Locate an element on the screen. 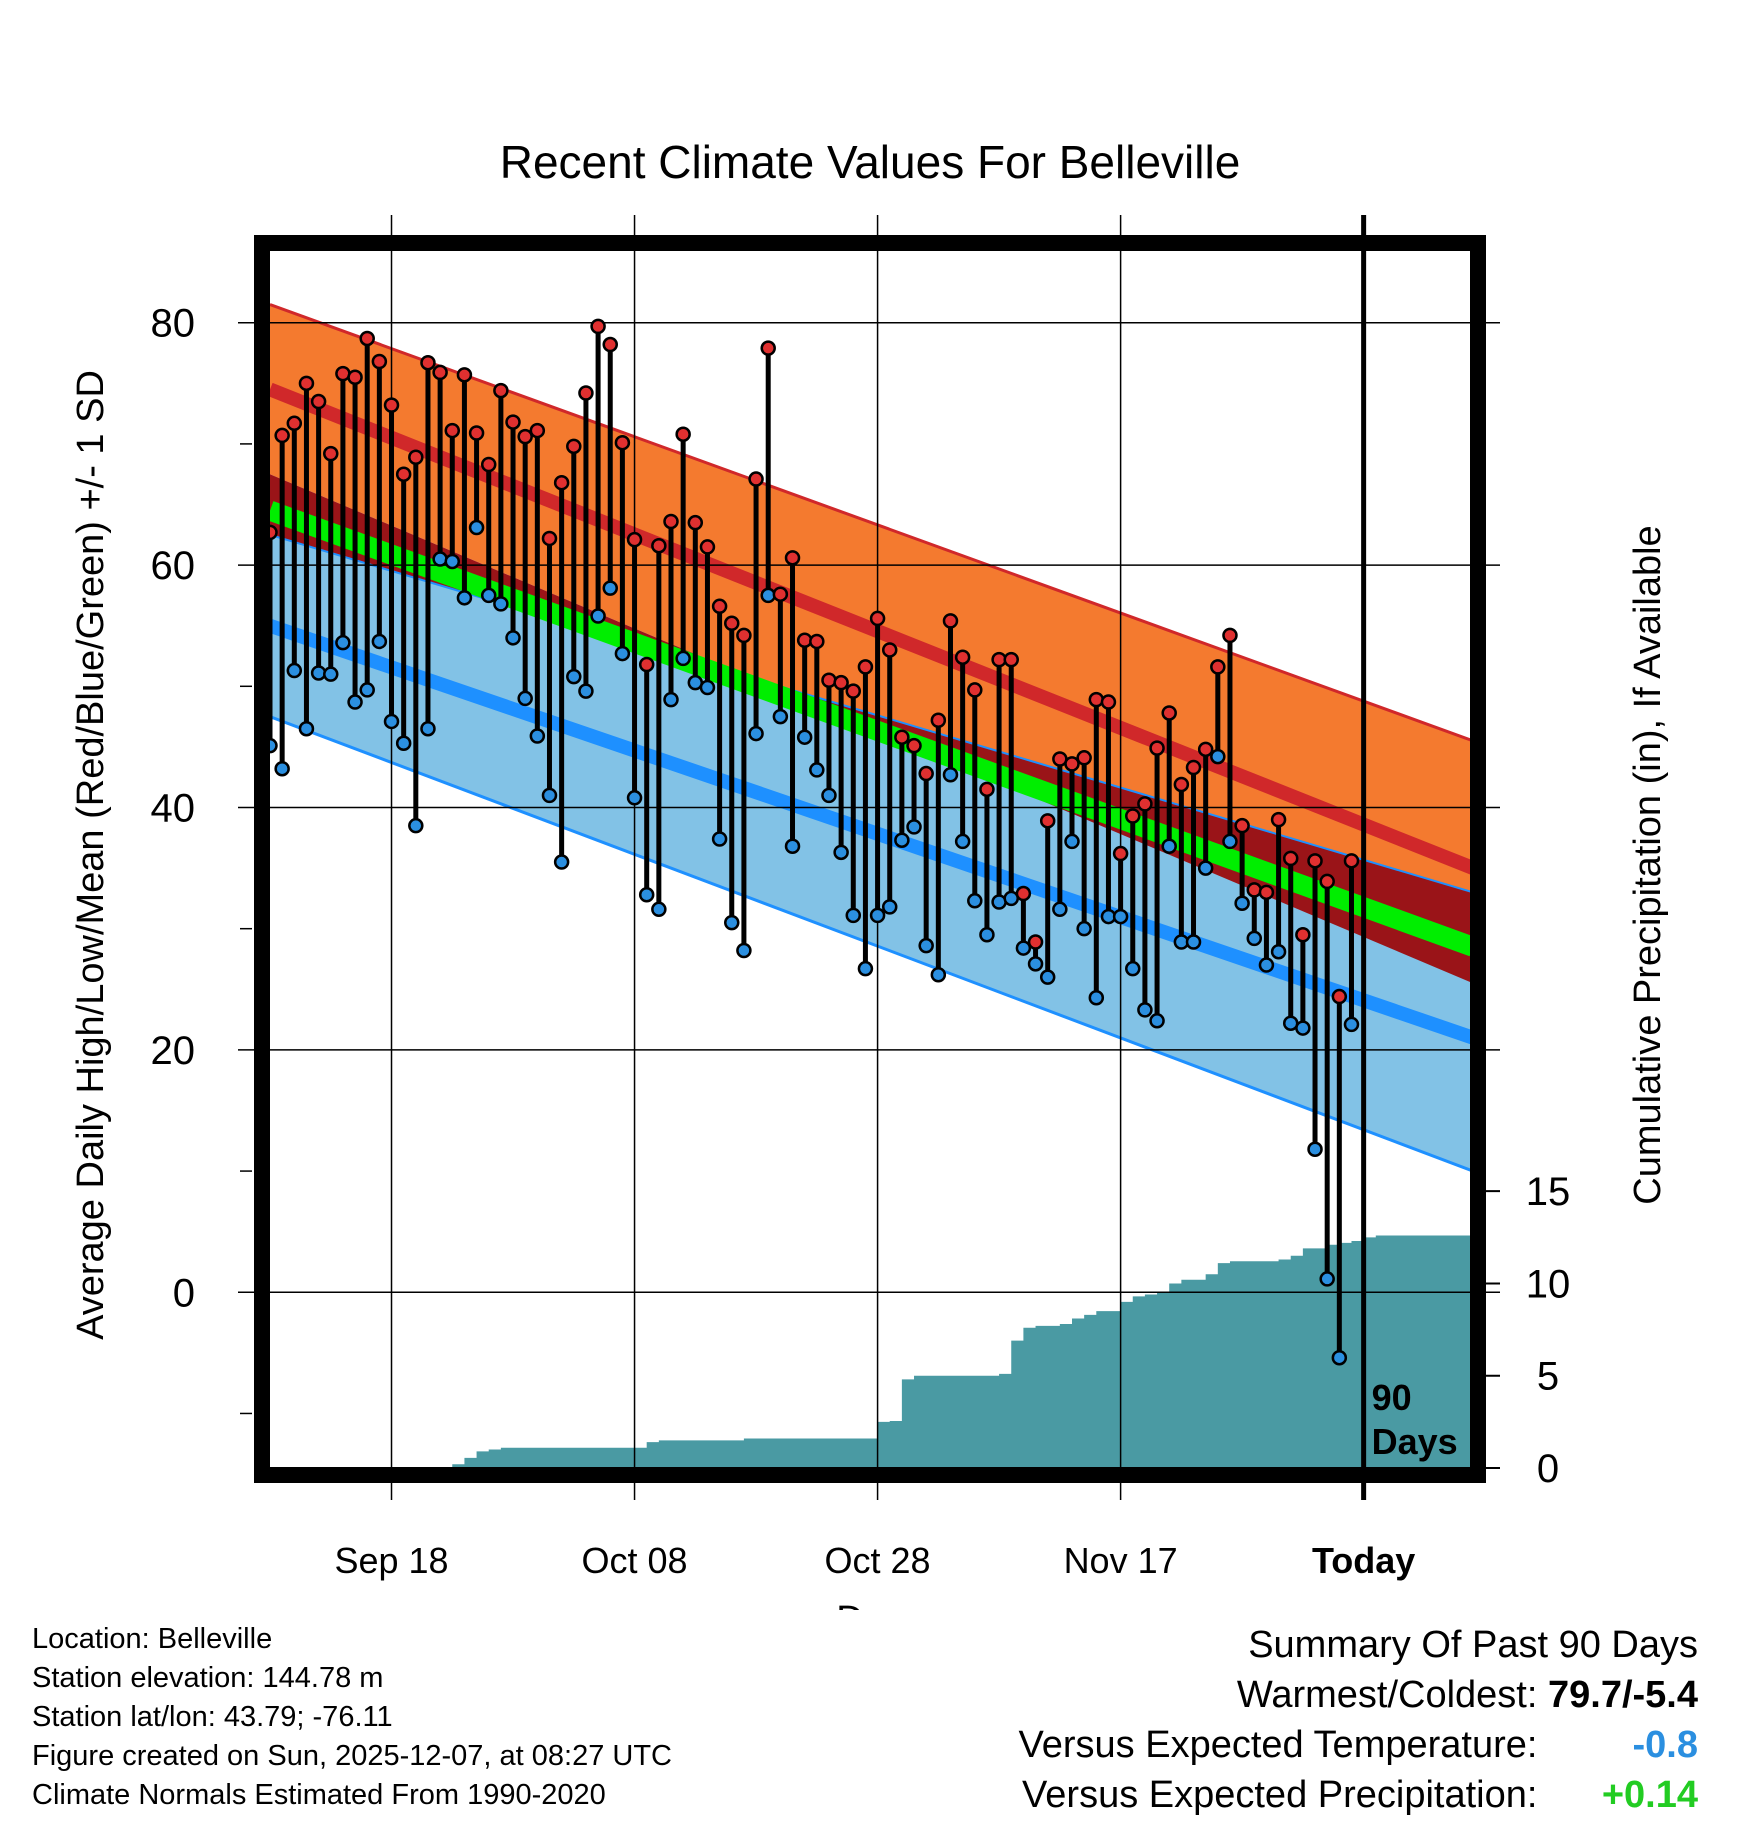 This screenshot has width=1748, height=1828. latlon-text: Station lat/lon: 43.79; -76.11 is located at coordinates (212, 1717).